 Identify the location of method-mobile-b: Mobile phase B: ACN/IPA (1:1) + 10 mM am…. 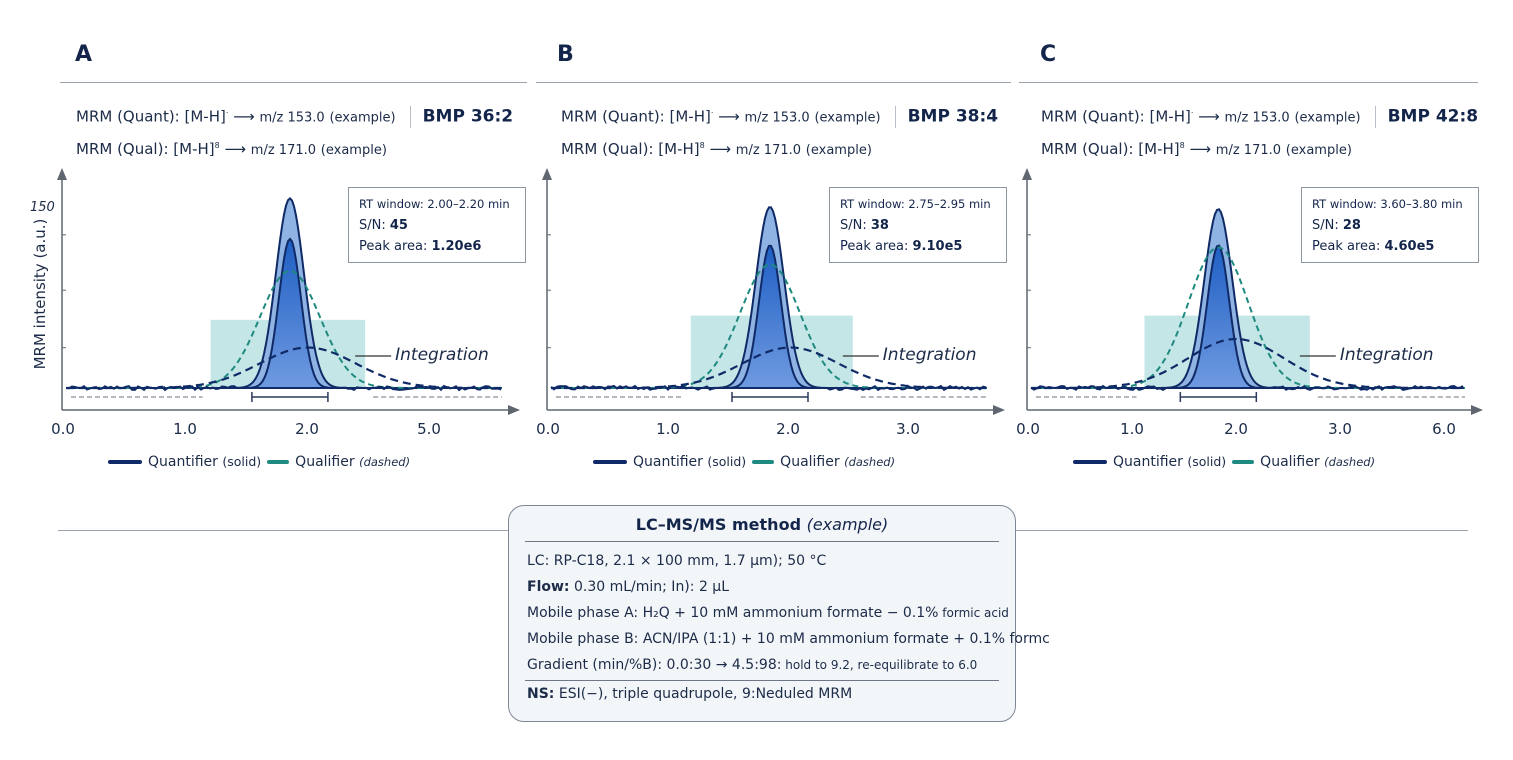
(788, 639).